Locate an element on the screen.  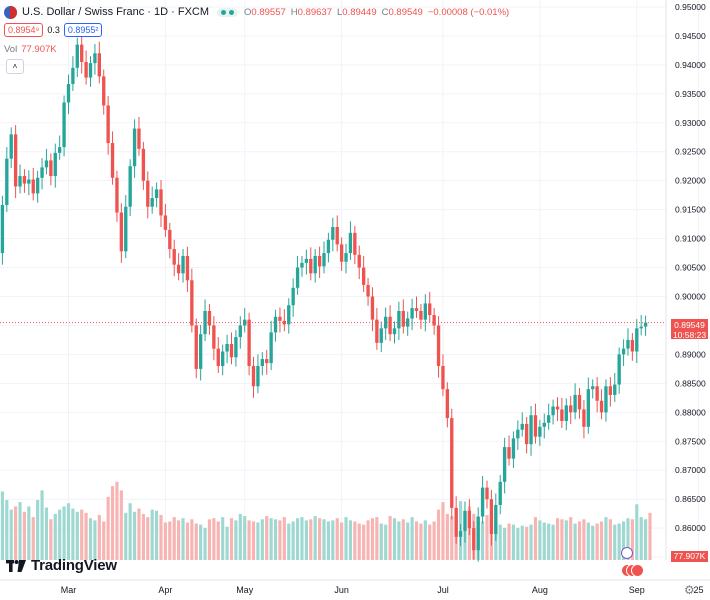
time-tick-label: Mar is located at coordinates (69, 590).